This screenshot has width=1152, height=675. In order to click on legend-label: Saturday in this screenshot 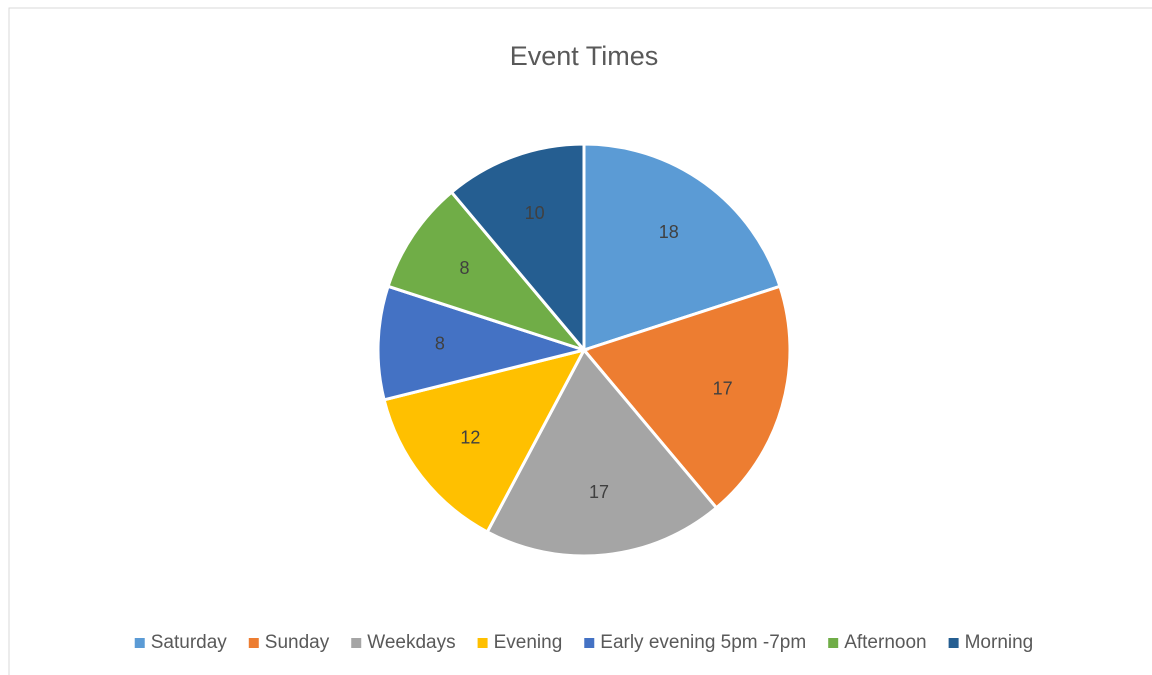, I will do `click(189, 642)`.